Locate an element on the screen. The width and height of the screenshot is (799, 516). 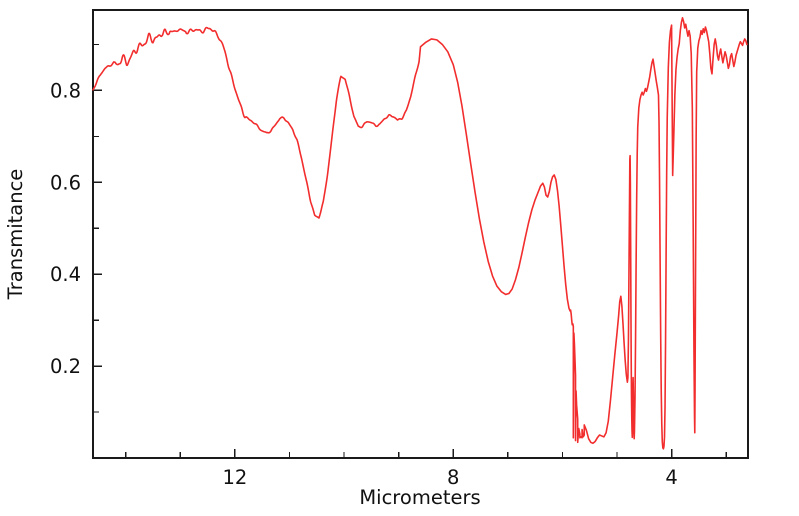
y-tick-label: 0.8 is located at coordinates (65, 90).